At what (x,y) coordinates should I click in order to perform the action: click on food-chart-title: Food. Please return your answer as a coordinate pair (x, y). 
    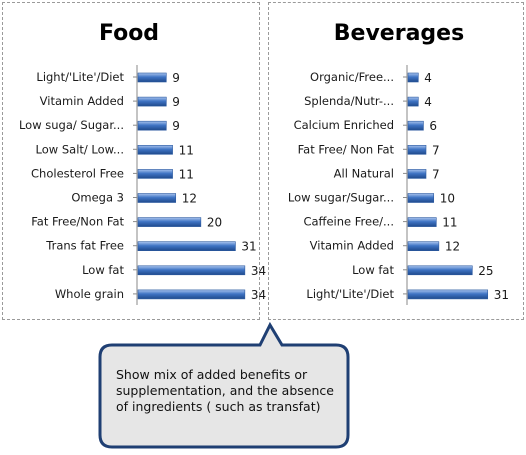
    Looking at the image, I should click on (129, 33).